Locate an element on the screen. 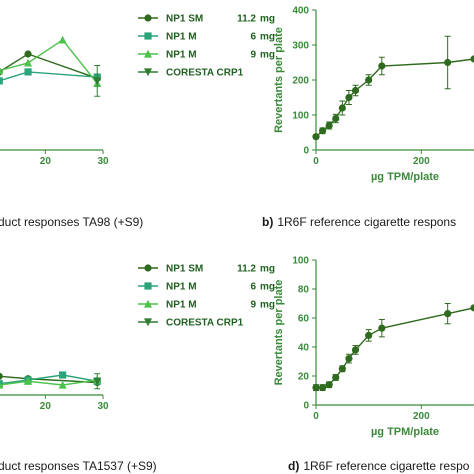 This screenshot has height=474, width=474. caption-a: duct responses TA98 (+S9) is located at coordinates (71, 222).